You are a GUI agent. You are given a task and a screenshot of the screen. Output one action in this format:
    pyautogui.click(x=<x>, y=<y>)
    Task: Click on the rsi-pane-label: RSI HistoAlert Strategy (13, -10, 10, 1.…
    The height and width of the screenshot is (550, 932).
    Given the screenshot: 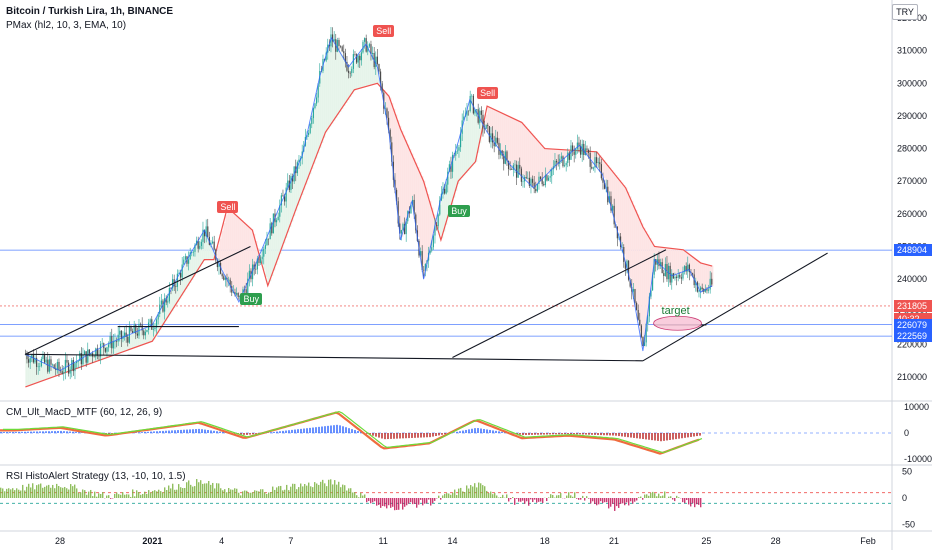 What is the action you would take?
    pyautogui.click(x=96, y=476)
    